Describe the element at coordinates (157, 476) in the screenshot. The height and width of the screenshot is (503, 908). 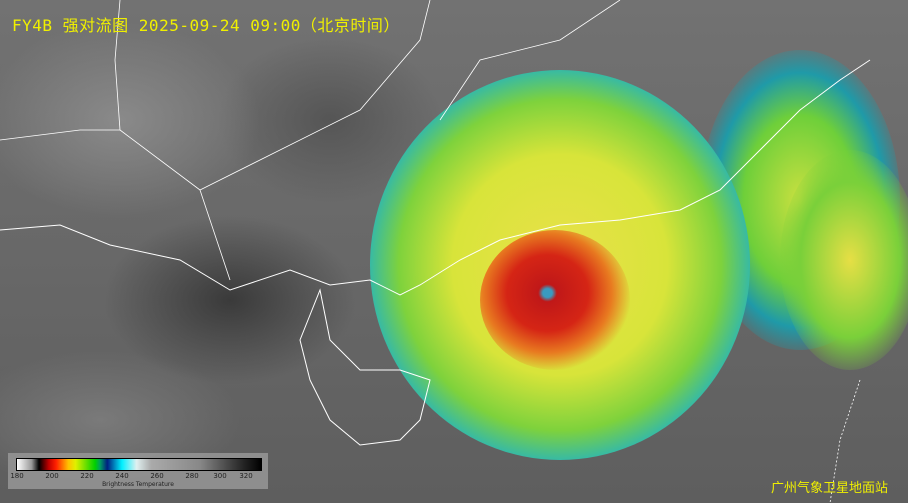
I see `legend-tick: 260` at that location.